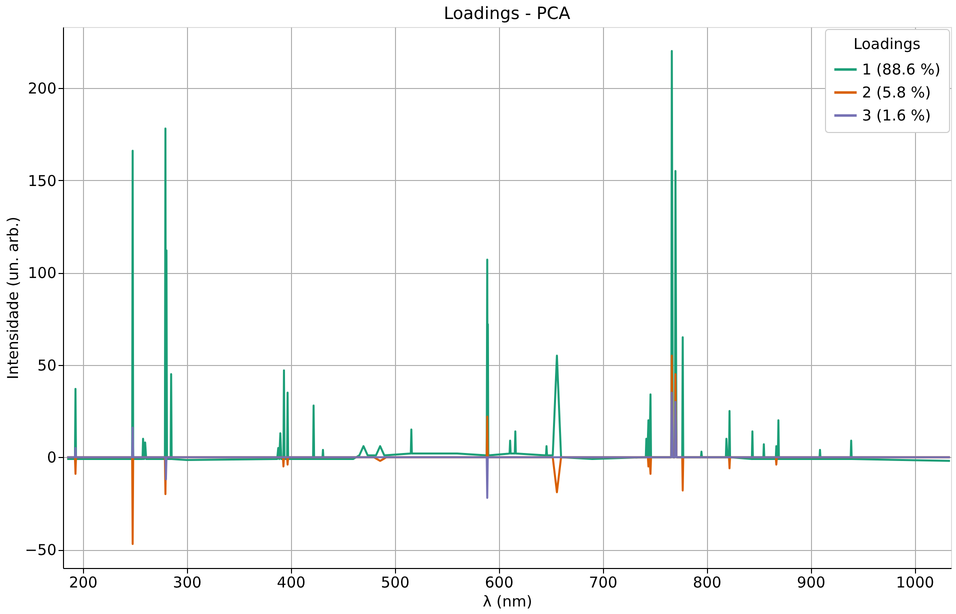 This screenshot has width=956, height=614. What do you see at coordinates (507, 601) in the screenshot?
I see `x-axis-title: λ (nm)` at bounding box center [507, 601].